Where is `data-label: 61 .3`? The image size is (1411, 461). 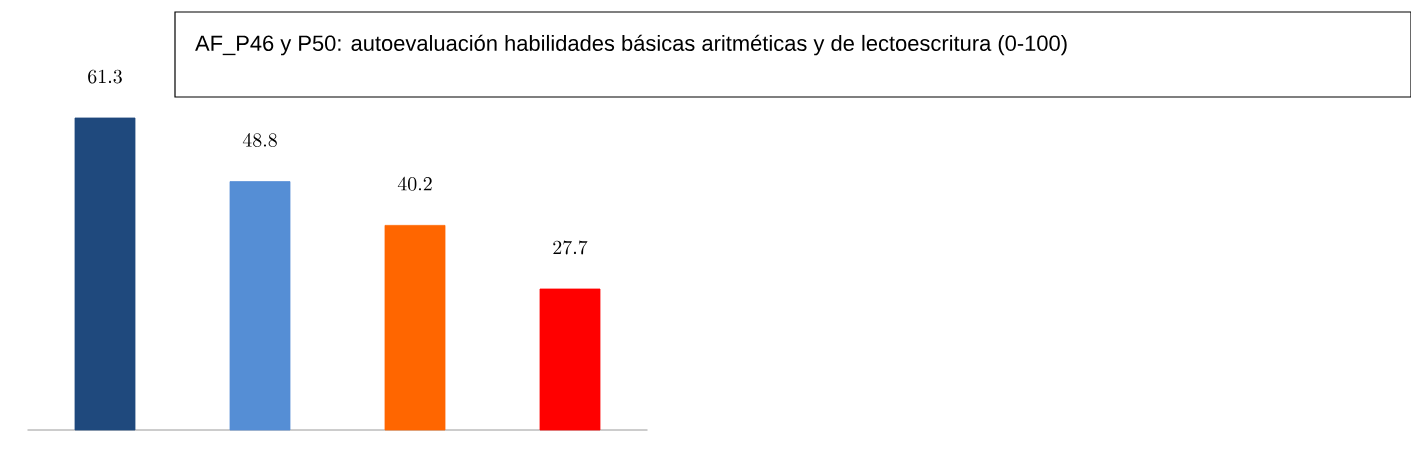
data-label: 61 .3 is located at coordinates (105, 76).